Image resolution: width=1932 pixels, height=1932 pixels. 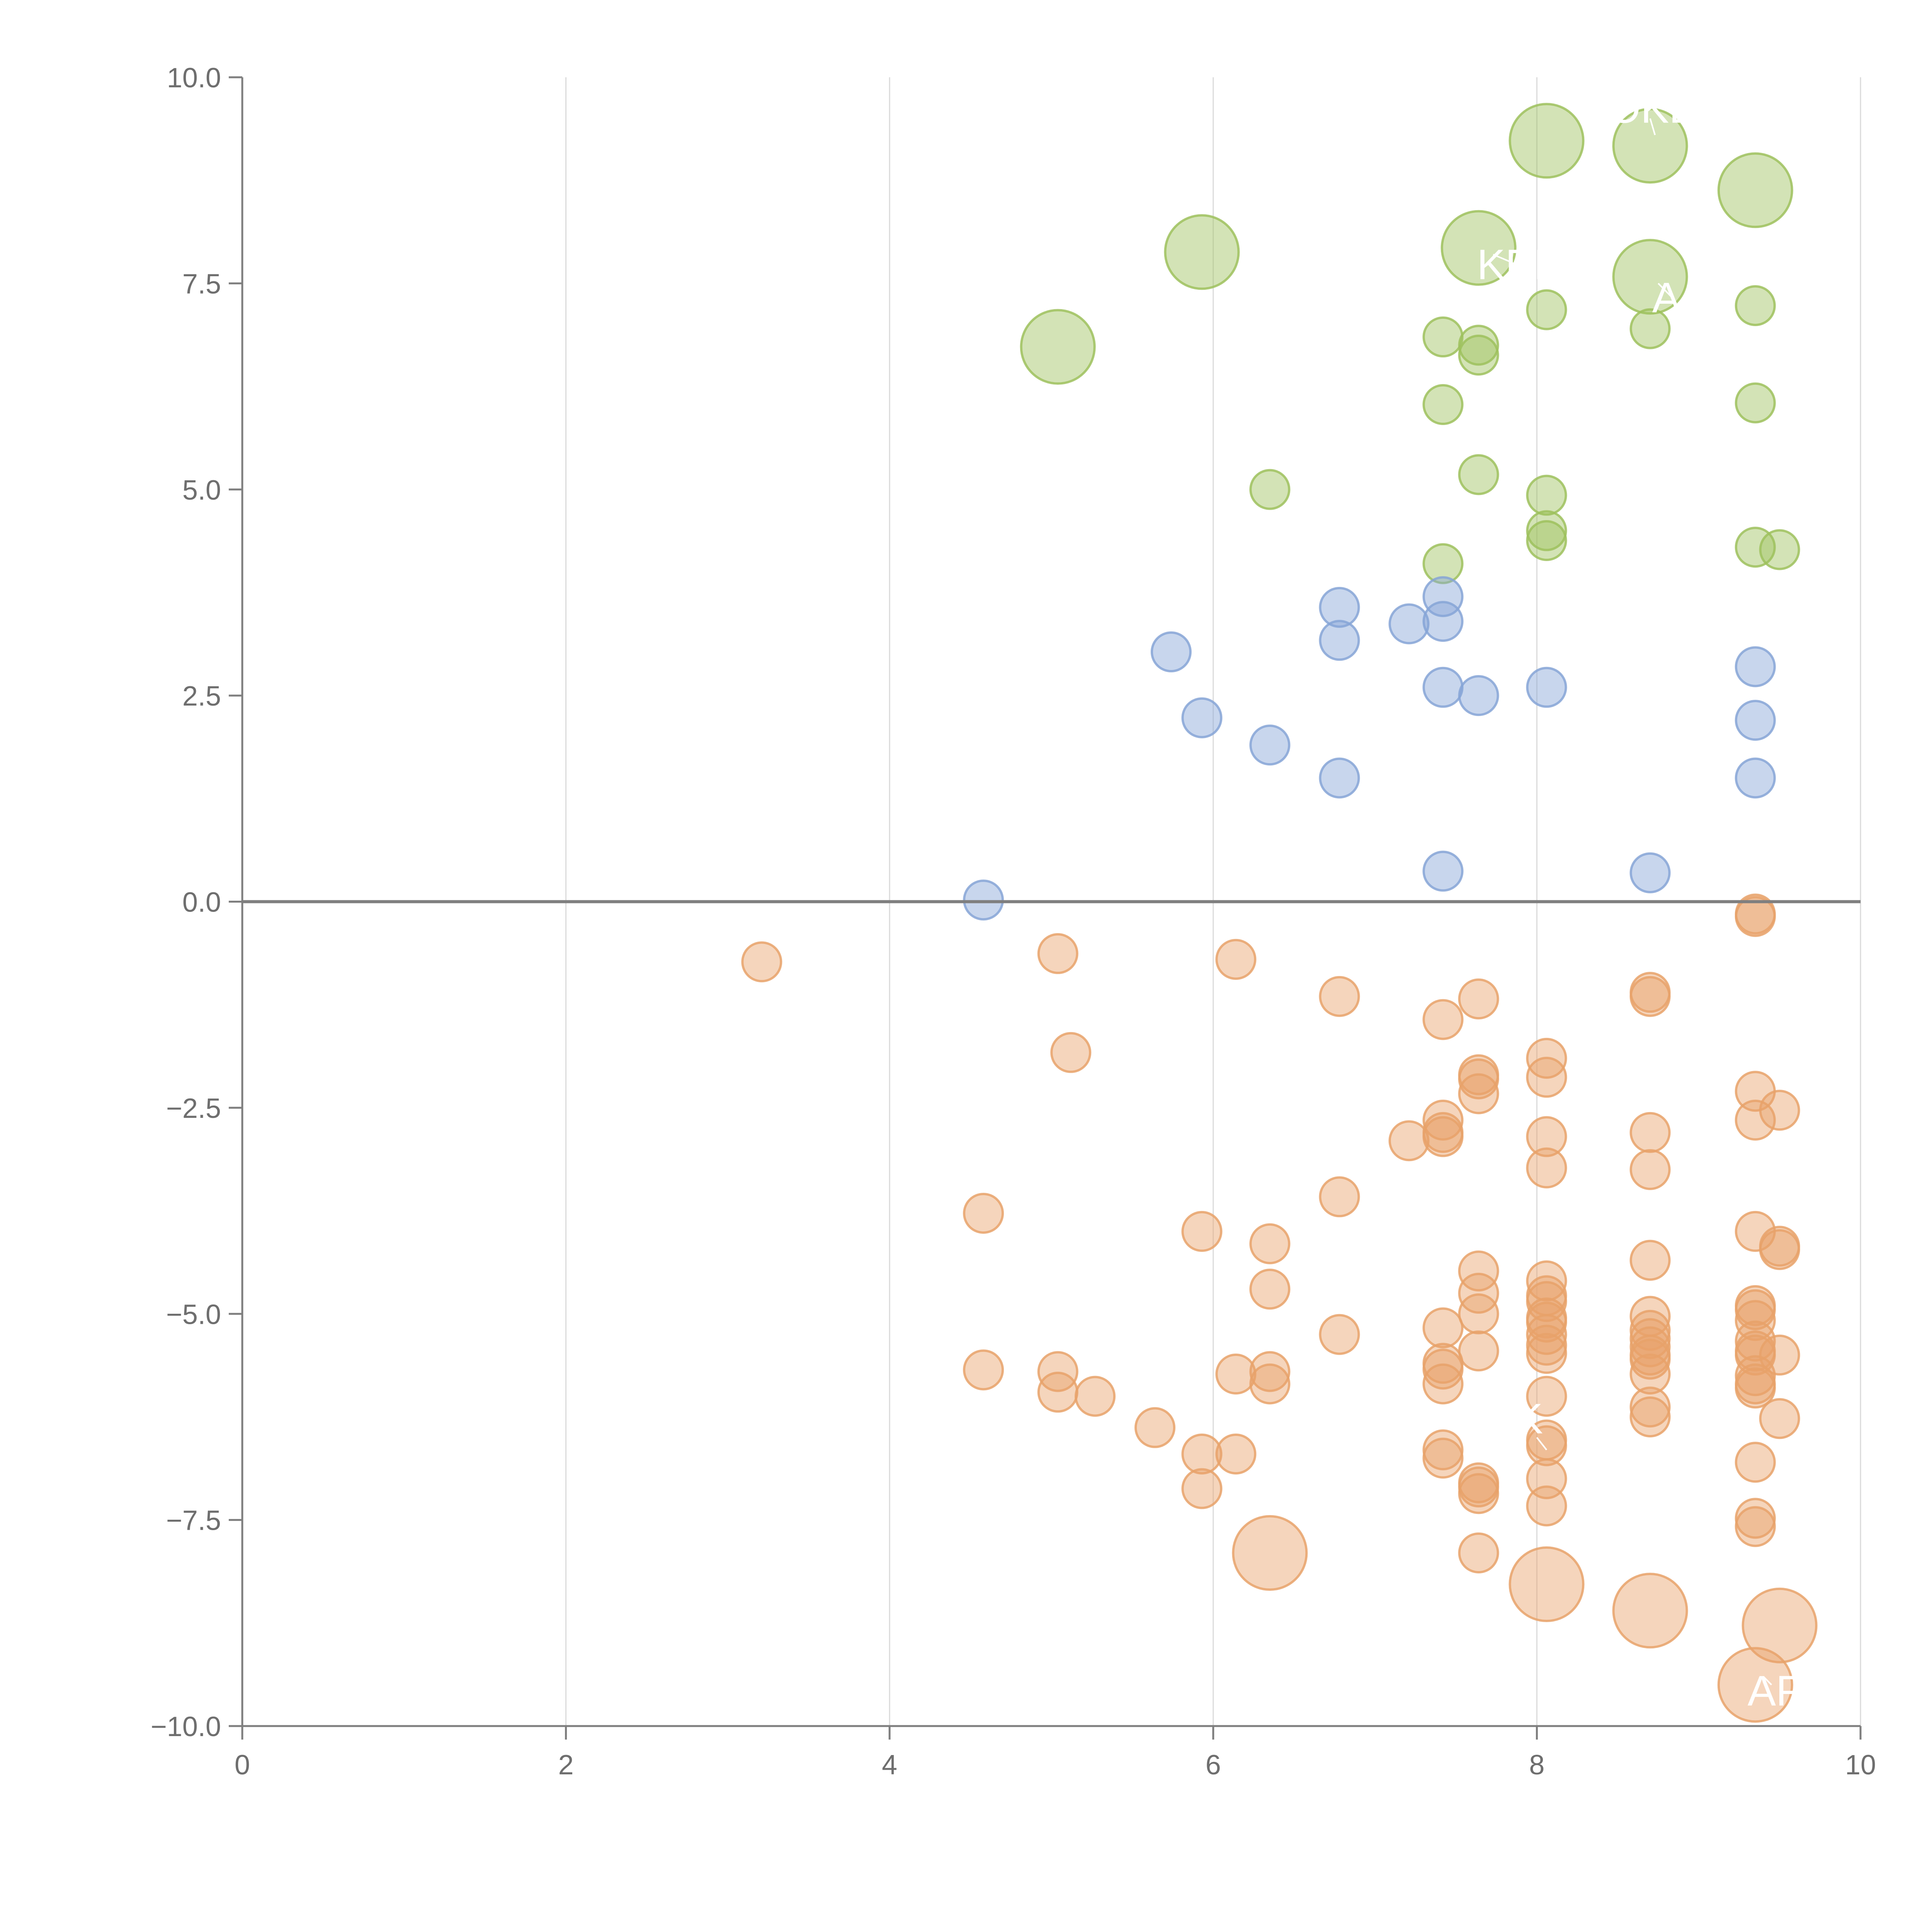 I want to click on y-tick-label: 0.0, so click(x=202, y=903).